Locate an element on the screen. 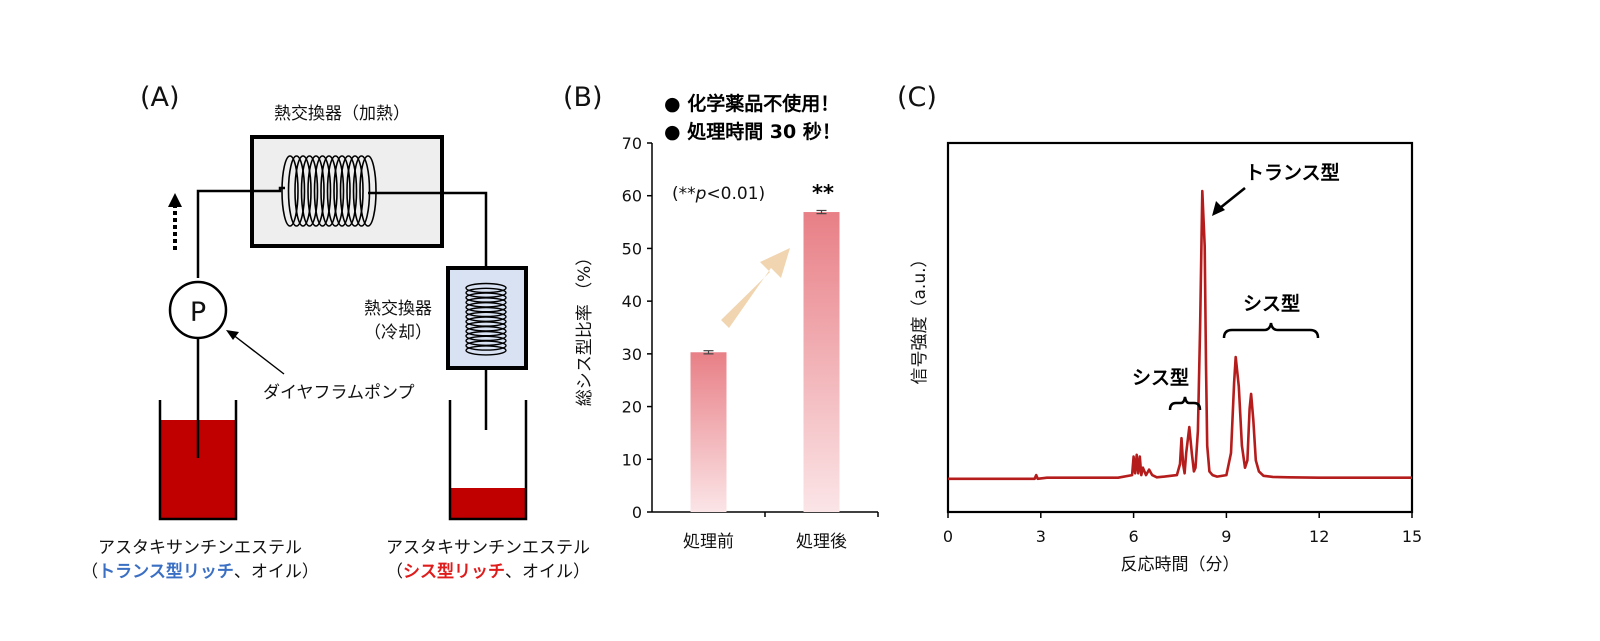 The image size is (1600, 641). left-product-line1: アスタキサンチンエステル is located at coordinates (200, 548).